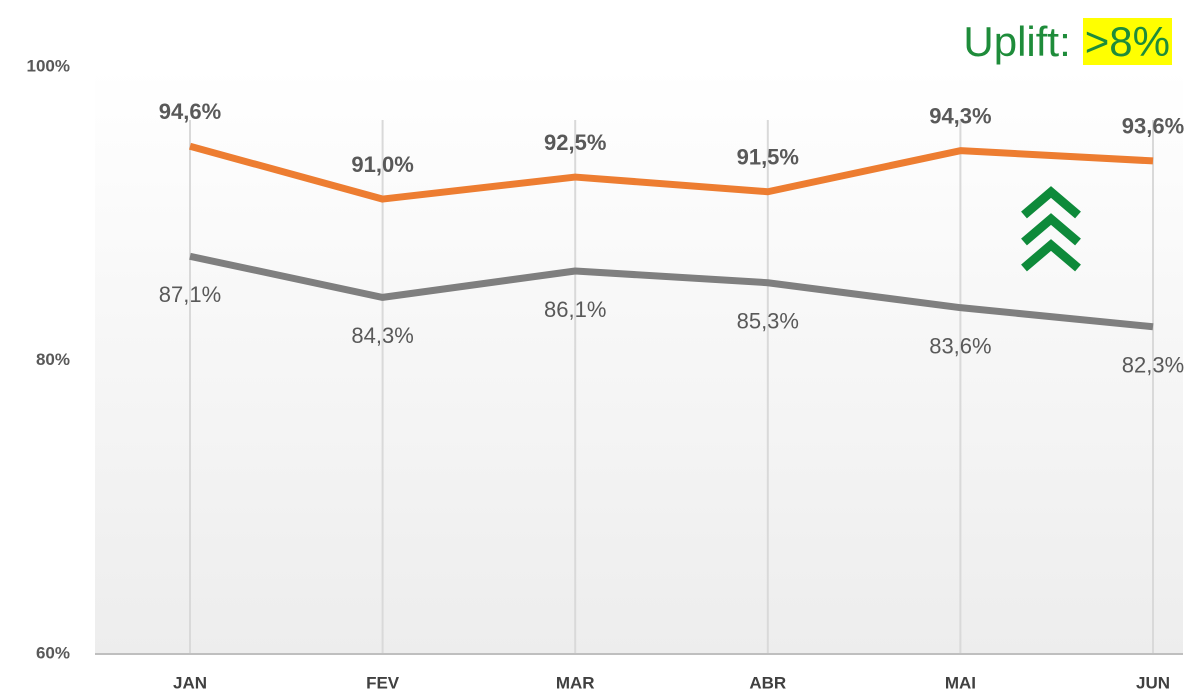  What do you see at coordinates (53, 652) in the screenshot?
I see `y-tick-label: 60%` at bounding box center [53, 652].